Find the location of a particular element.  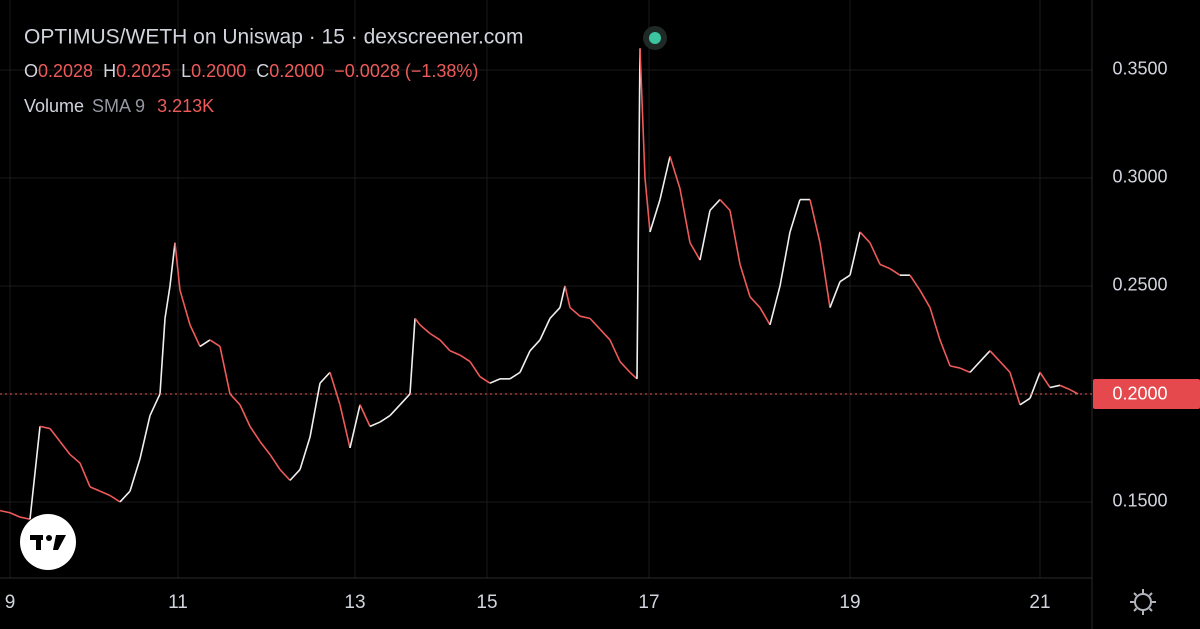

indicator-setting: SMA 9 is located at coordinates (118, 106).